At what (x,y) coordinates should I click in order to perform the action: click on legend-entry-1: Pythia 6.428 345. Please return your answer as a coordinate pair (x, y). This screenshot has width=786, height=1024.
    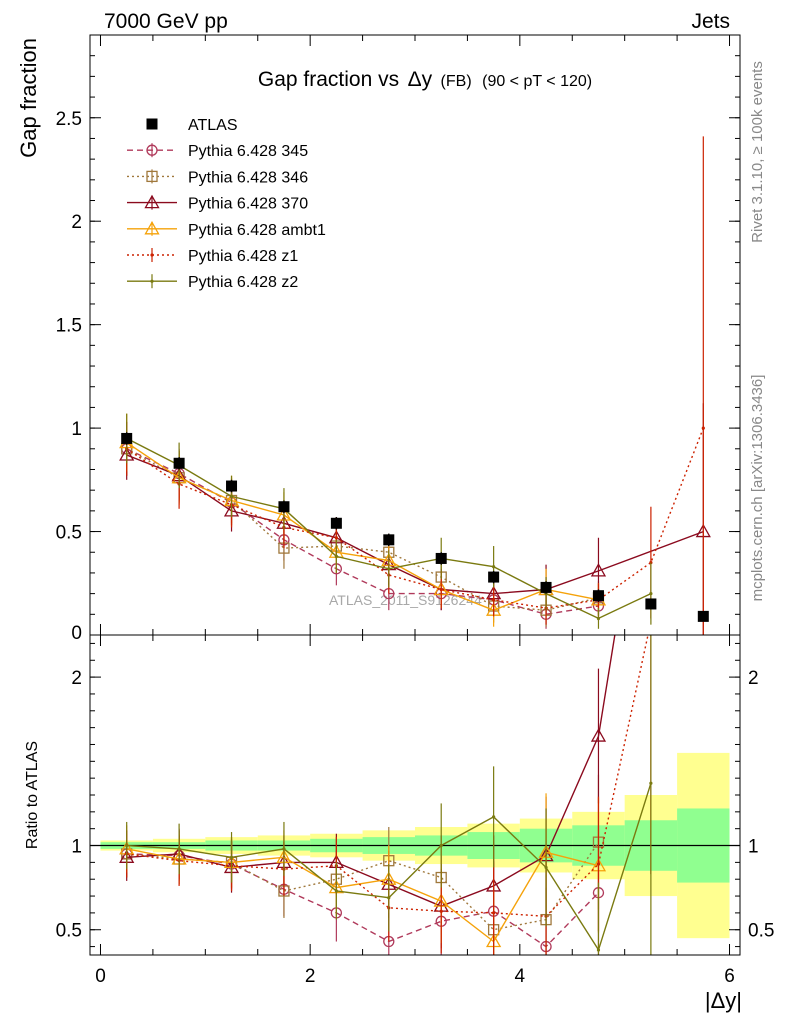
    Looking at the image, I should click on (217, 151).